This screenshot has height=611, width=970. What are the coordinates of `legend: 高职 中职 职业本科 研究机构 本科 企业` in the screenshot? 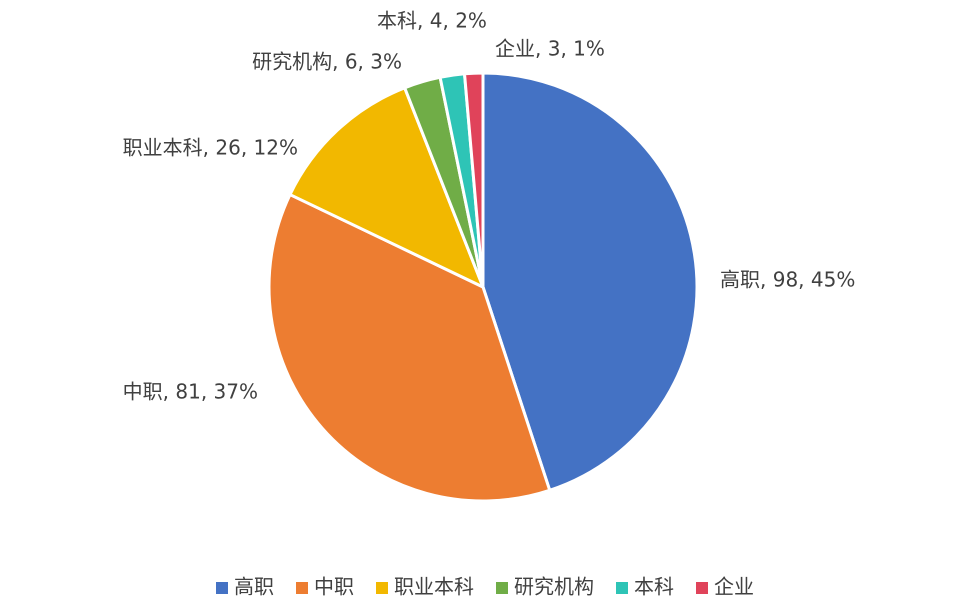 It's located at (485, 587).